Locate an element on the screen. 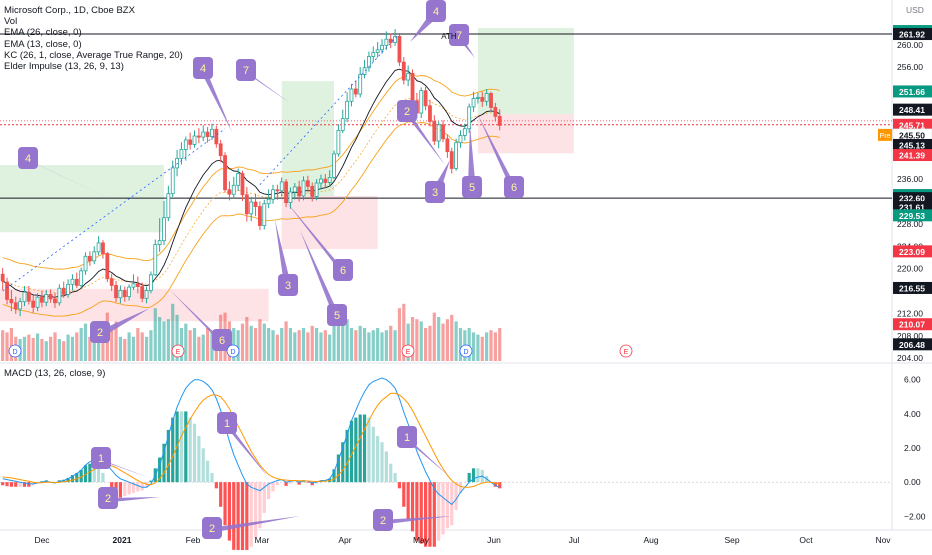 The height and width of the screenshot is (555, 932). elliott-wave-label: 7 is located at coordinates (246, 71).